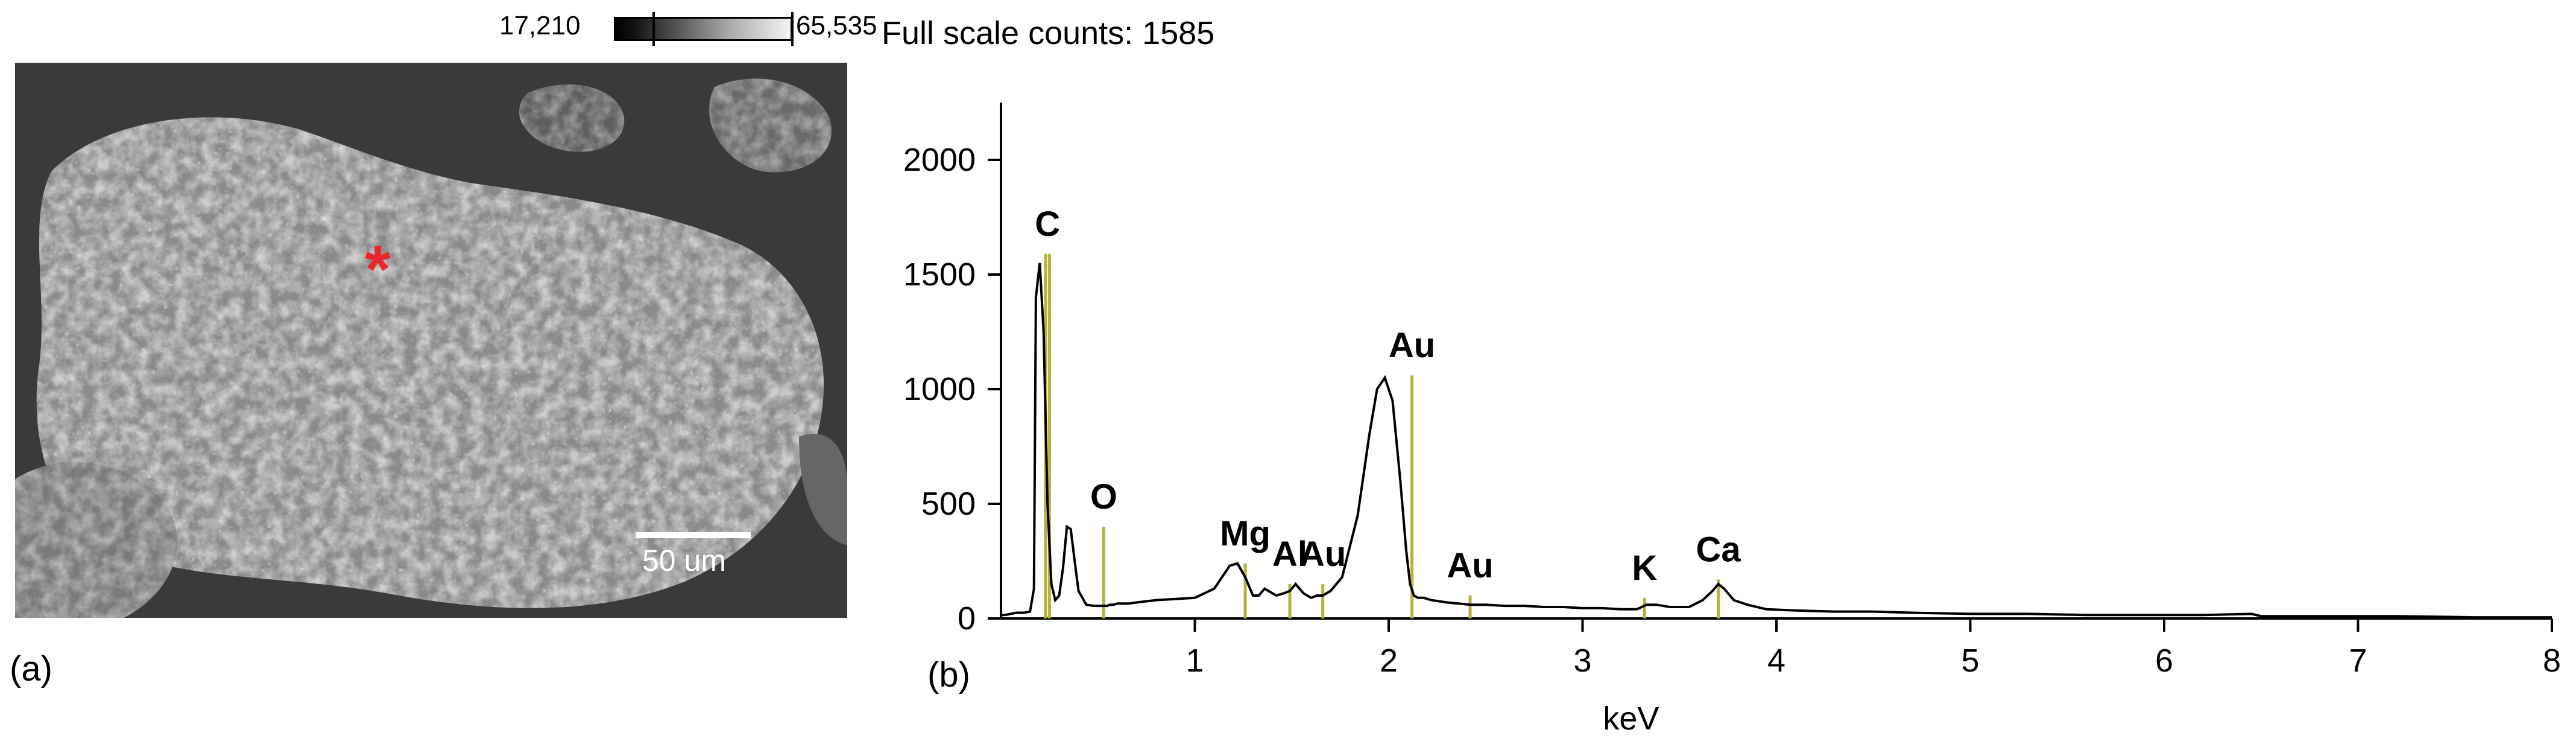  What do you see at coordinates (378, 270) in the screenshot?
I see `red-asterisk-marker: *` at bounding box center [378, 270].